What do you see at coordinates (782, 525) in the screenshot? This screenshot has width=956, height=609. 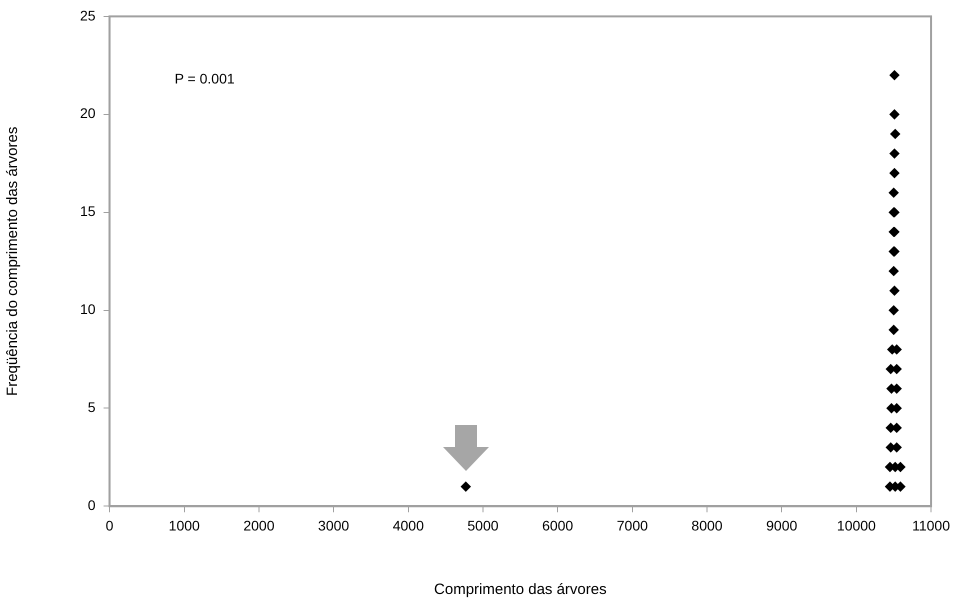 I see `x-tick-label: 9000` at bounding box center [782, 525].